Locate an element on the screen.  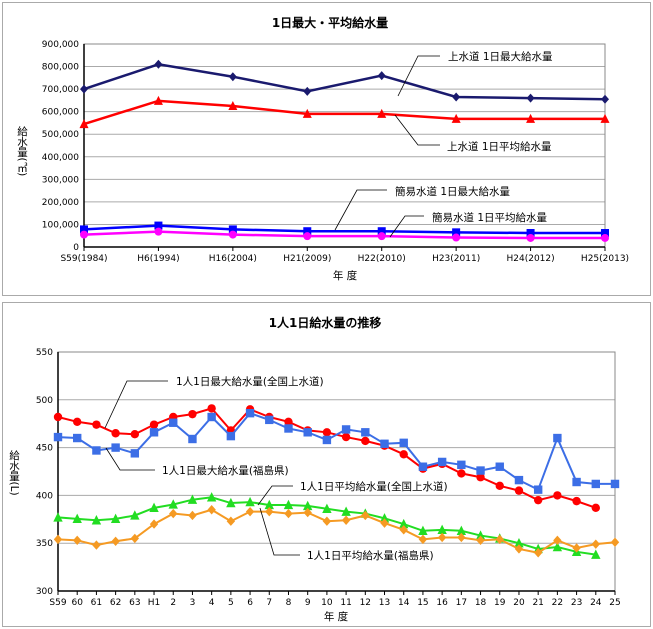
x-tick-label: 9 is located at coordinates (308, 603).